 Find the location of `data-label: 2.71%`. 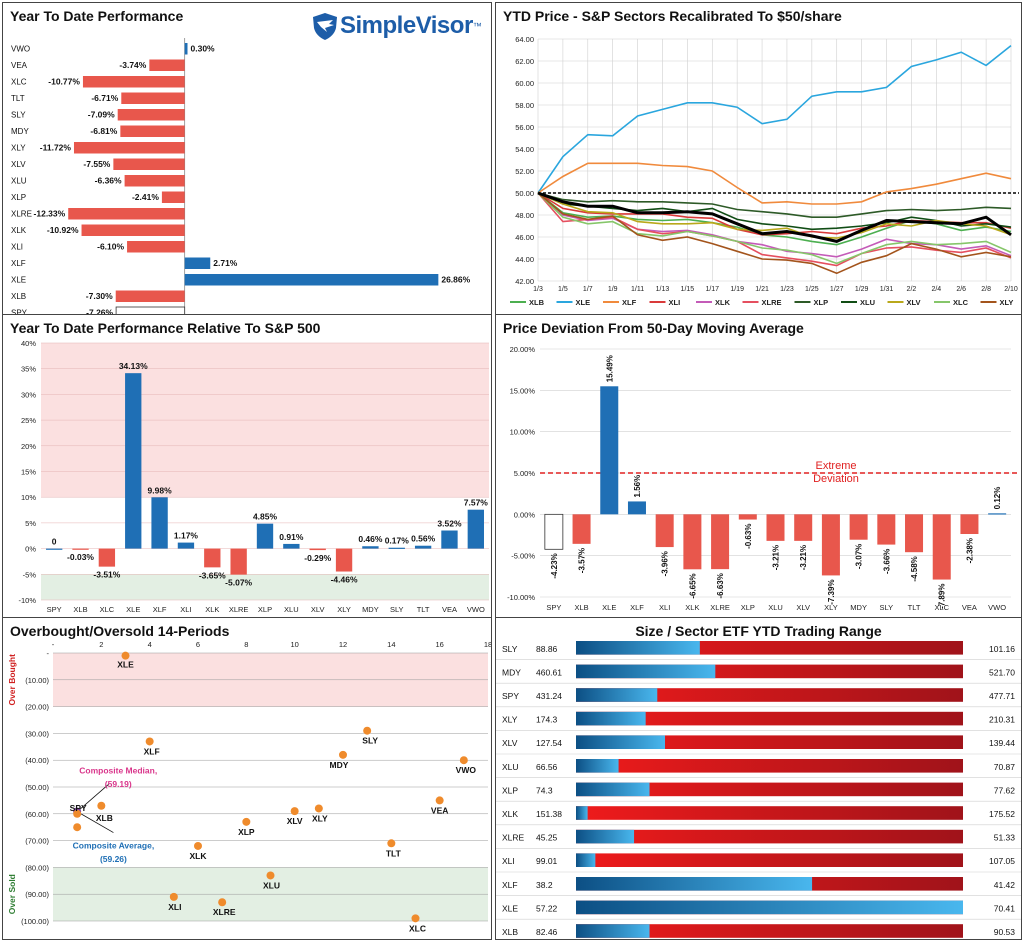

data-label: 2.71% is located at coordinates (225, 263).